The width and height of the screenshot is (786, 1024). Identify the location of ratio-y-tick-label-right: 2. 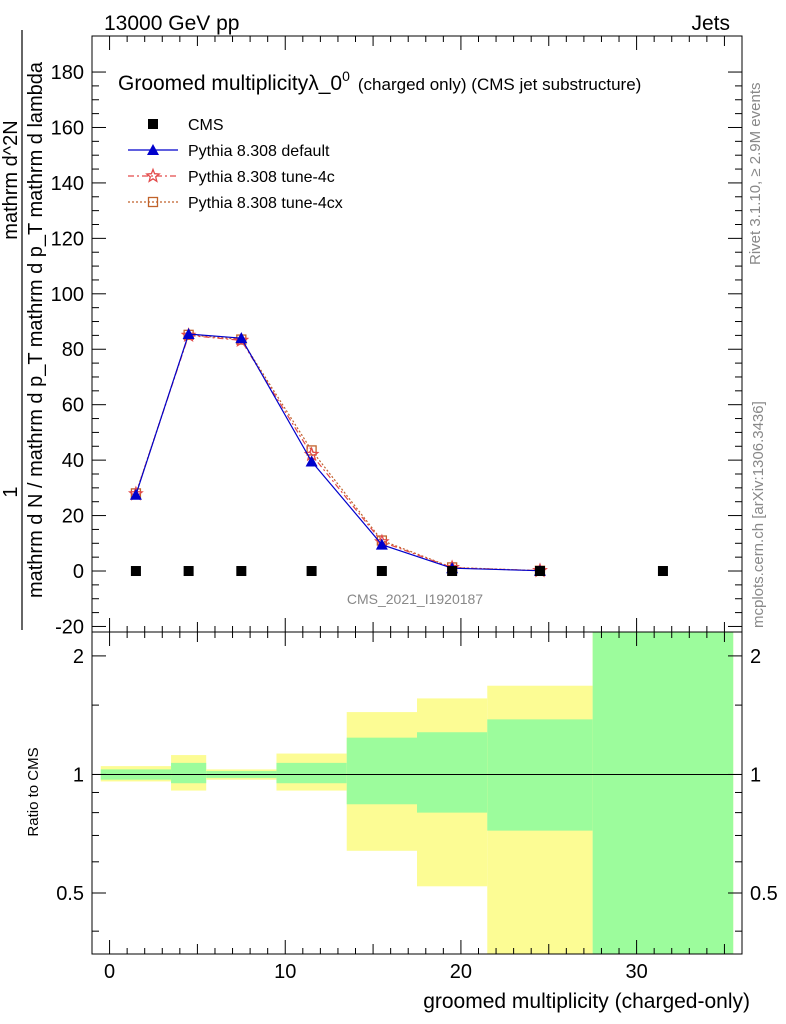
(755, 657).